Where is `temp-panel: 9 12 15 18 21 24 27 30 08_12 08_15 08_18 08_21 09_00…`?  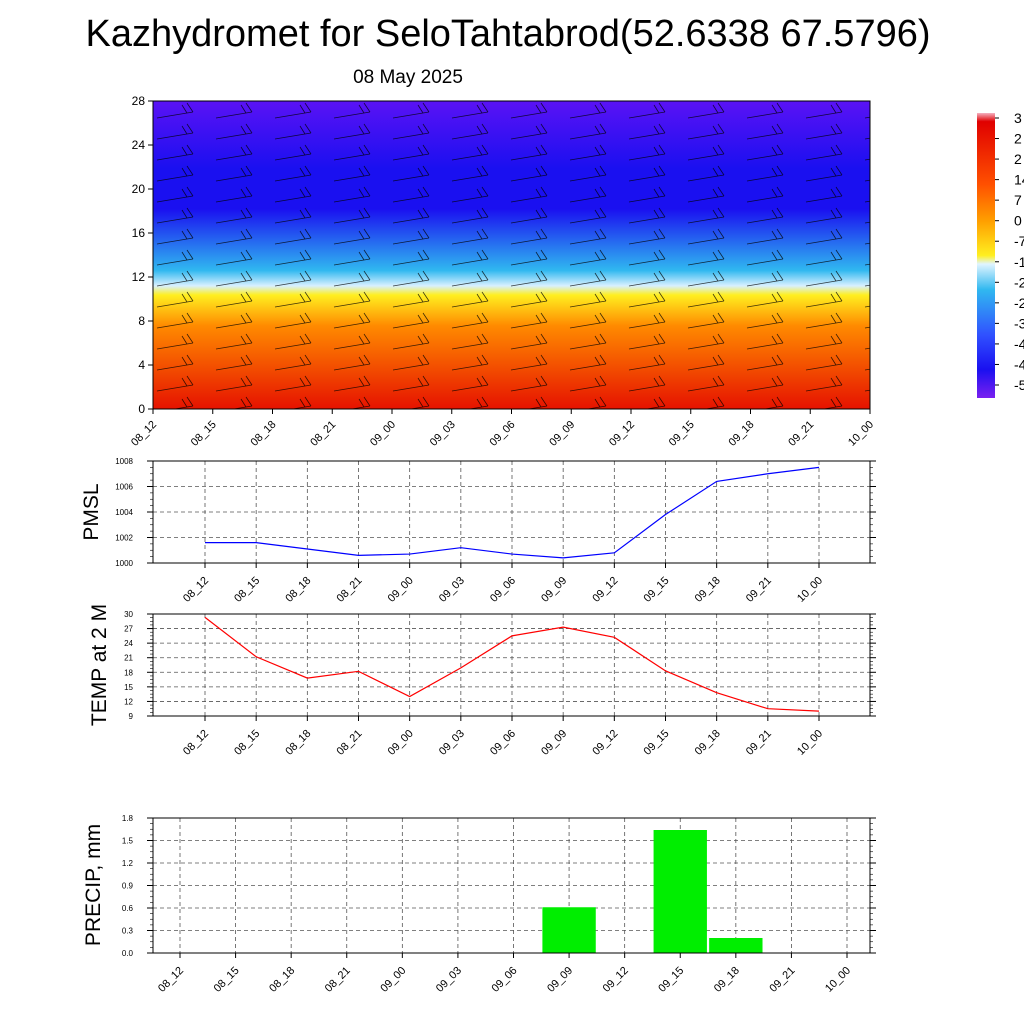 temp-panel: 9 12 15 18 21 24 27 30 08_12 08_15 08_18 08_21 09_00… is located at coordinates (482, 681).